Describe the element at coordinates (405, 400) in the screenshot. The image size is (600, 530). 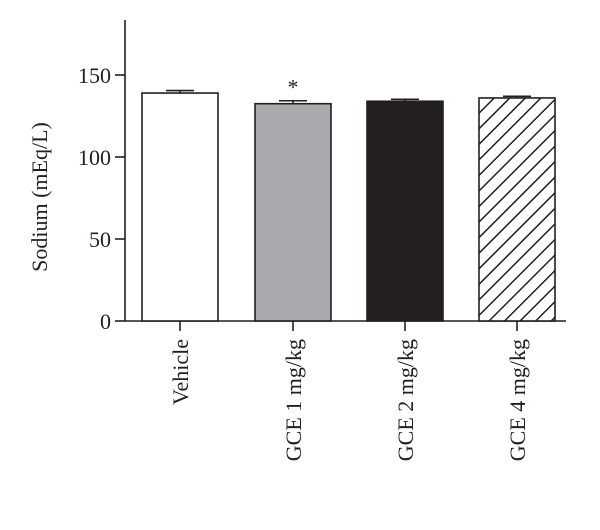
I see `x-tick-label-3: GCE 2 mg/kg` at that location.